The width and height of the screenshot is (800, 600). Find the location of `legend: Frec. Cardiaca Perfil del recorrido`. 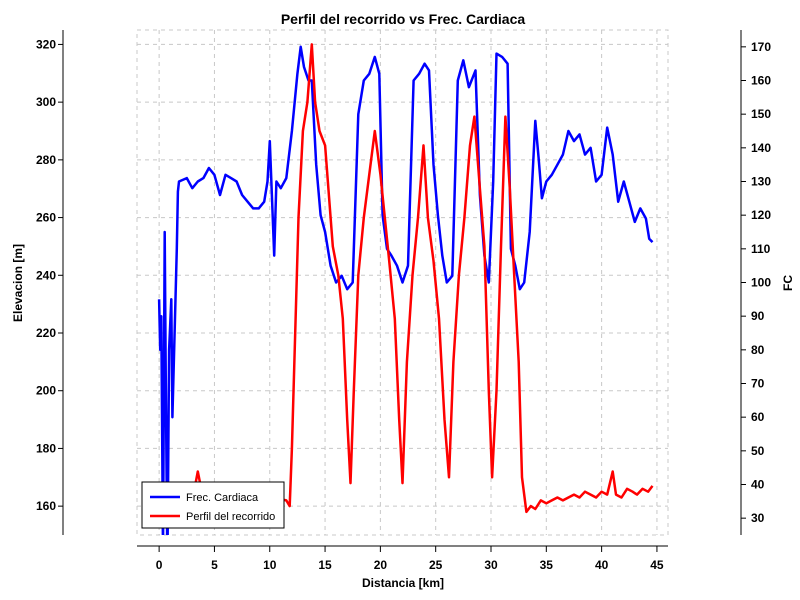

legend: Frec. Cardiaca Perfil del recorrido is located at coordinates (213, 505).